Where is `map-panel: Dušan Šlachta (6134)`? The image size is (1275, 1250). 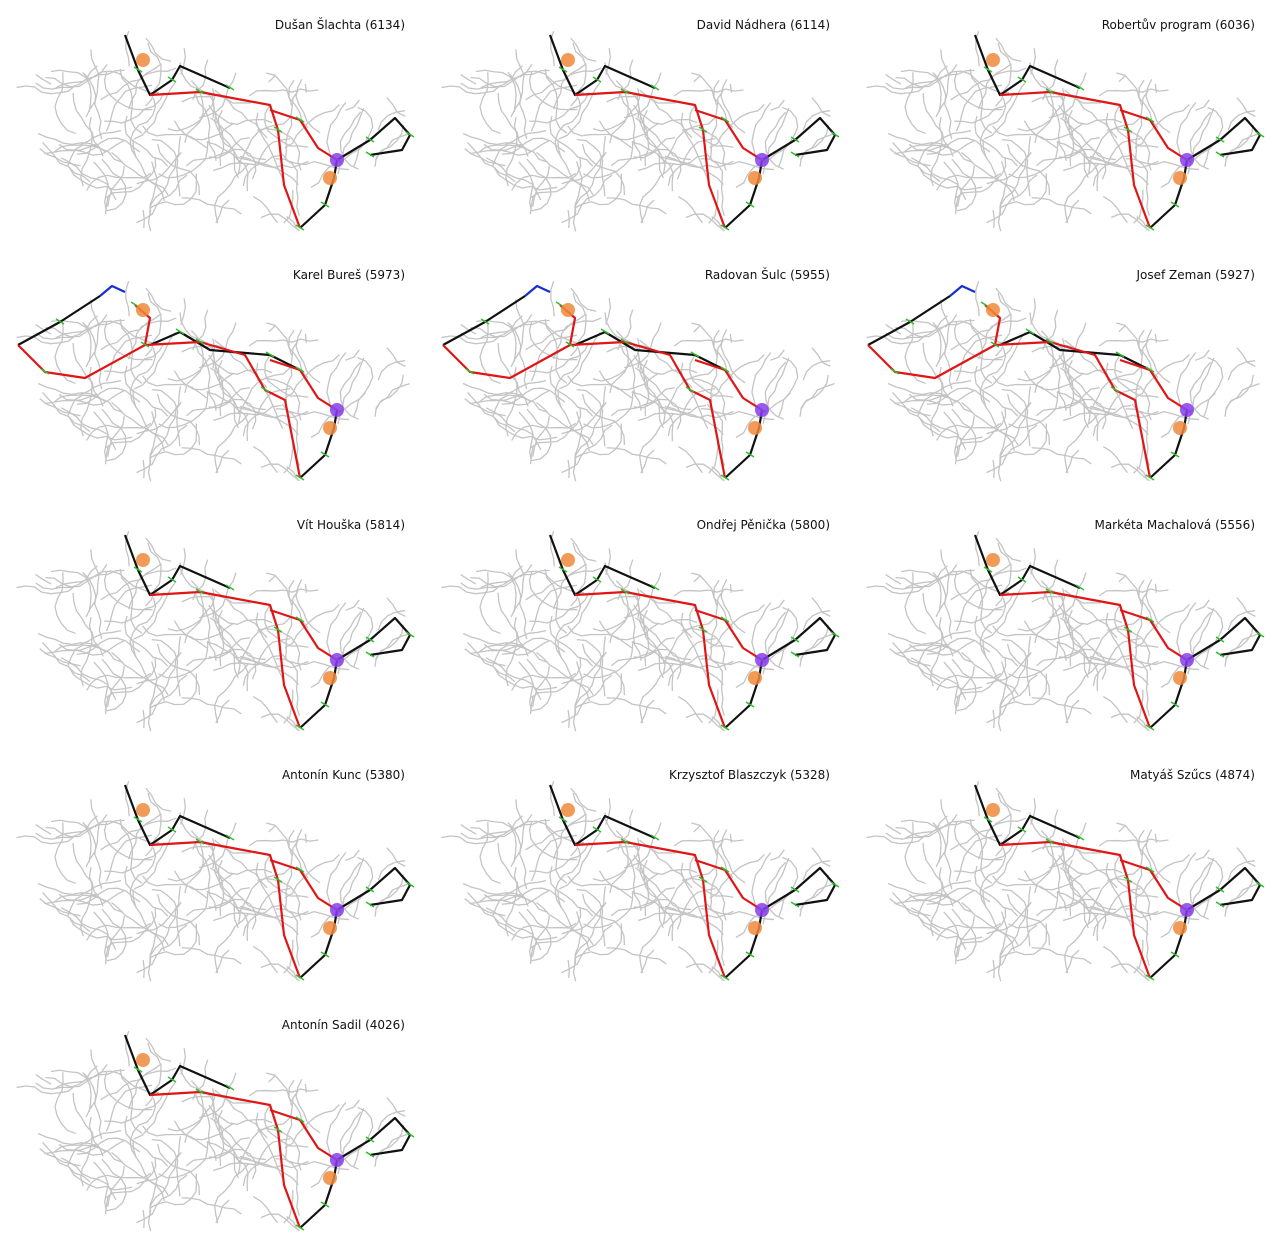 map-panel: Dušan Šlachta (6134) is located at coordinates (215, 124).